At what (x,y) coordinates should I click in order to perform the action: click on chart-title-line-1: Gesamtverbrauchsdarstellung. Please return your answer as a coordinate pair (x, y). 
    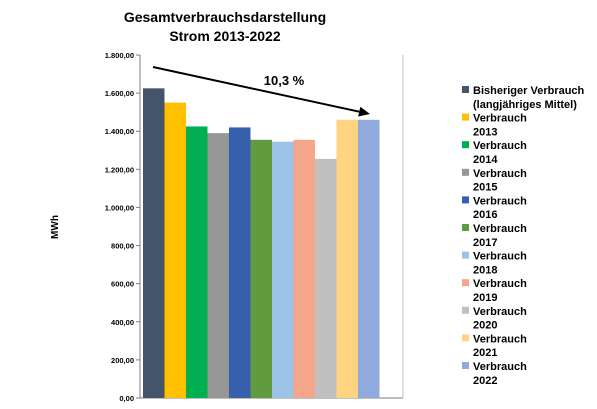
    Looking at the image, I should click on (225, 17).